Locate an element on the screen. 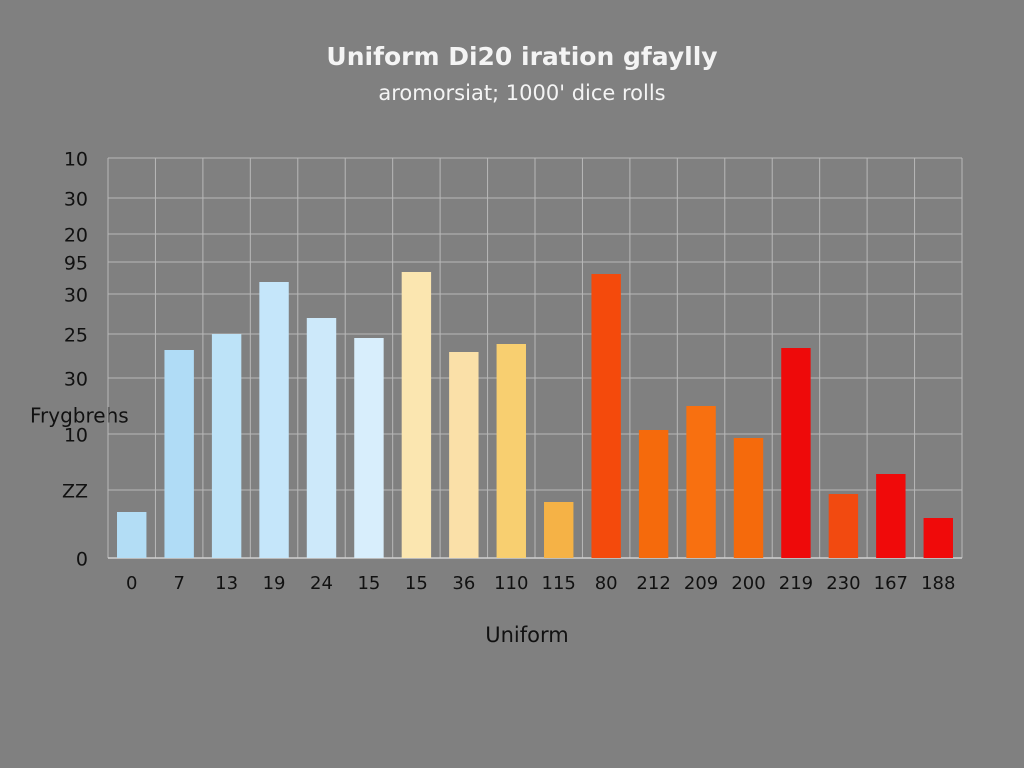  y-axis-label: Frygbrehs is located at coordinates (79, 416).